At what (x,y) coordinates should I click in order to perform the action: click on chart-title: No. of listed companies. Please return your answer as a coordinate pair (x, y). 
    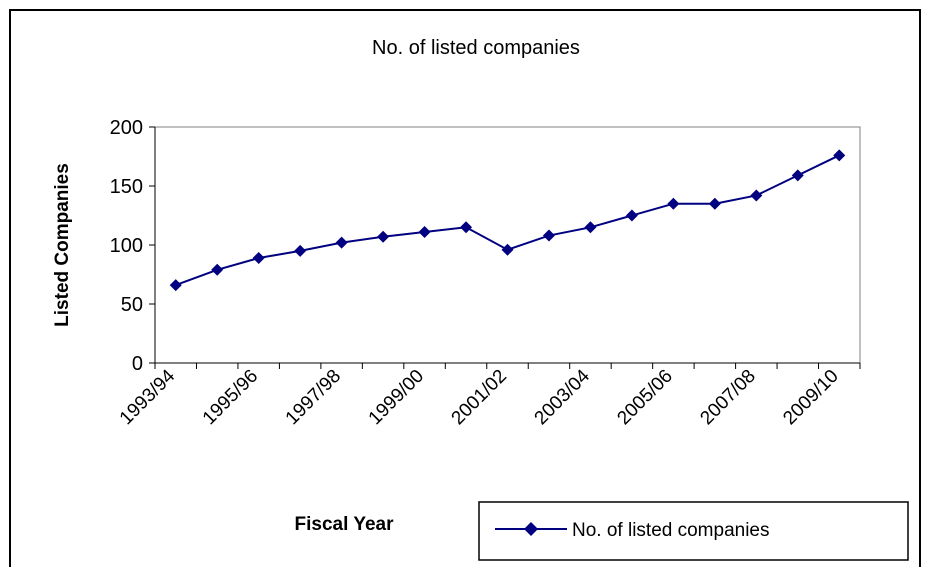
    Looking at the image, I should click on (476, 48).